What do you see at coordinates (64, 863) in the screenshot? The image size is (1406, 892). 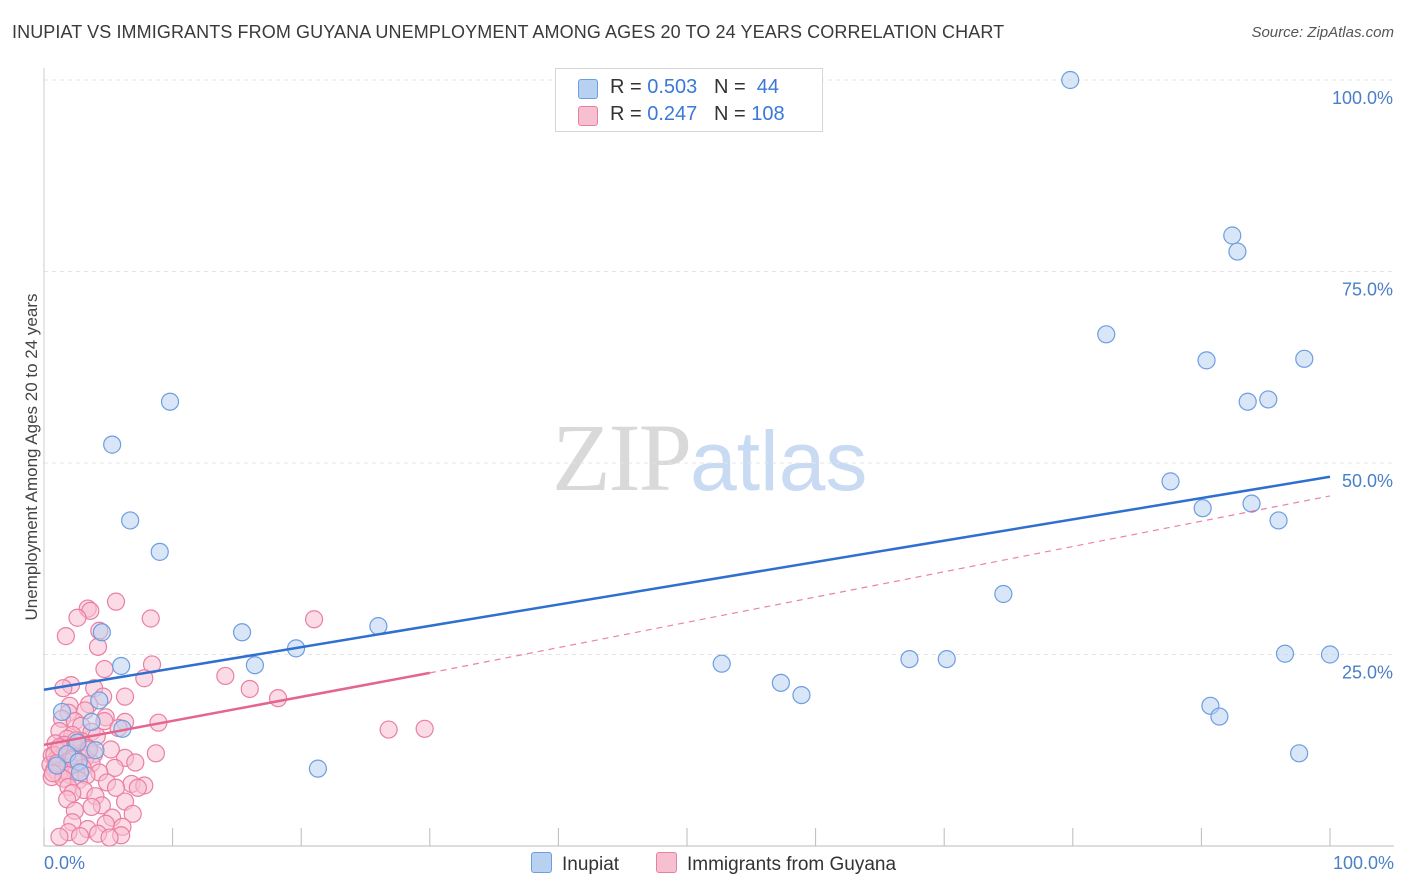 I see `x-tick-label-min: 0.0%` at bounding box center [64, 863].